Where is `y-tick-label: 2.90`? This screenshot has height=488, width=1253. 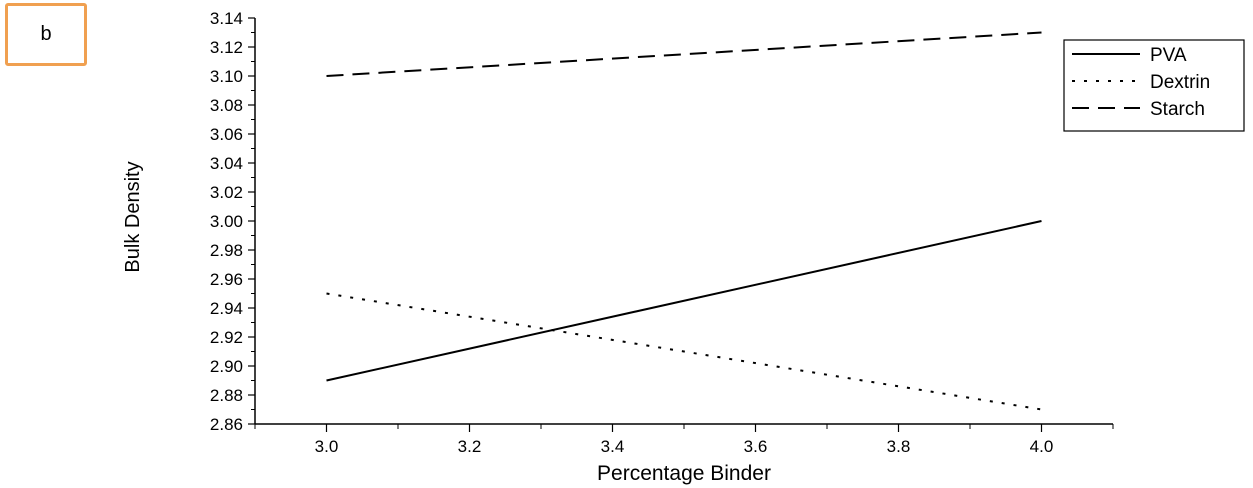
y-tick-label: 2.90 is located at coordinates (226, 366).